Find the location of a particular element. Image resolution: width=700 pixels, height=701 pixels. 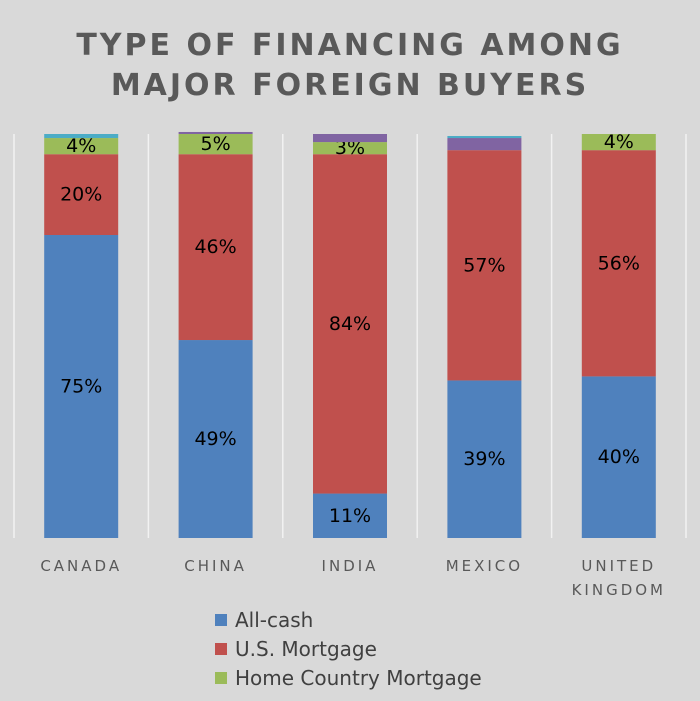

bar-u-s-mortgage-united-kingdom is located at coordinates (618, 263).